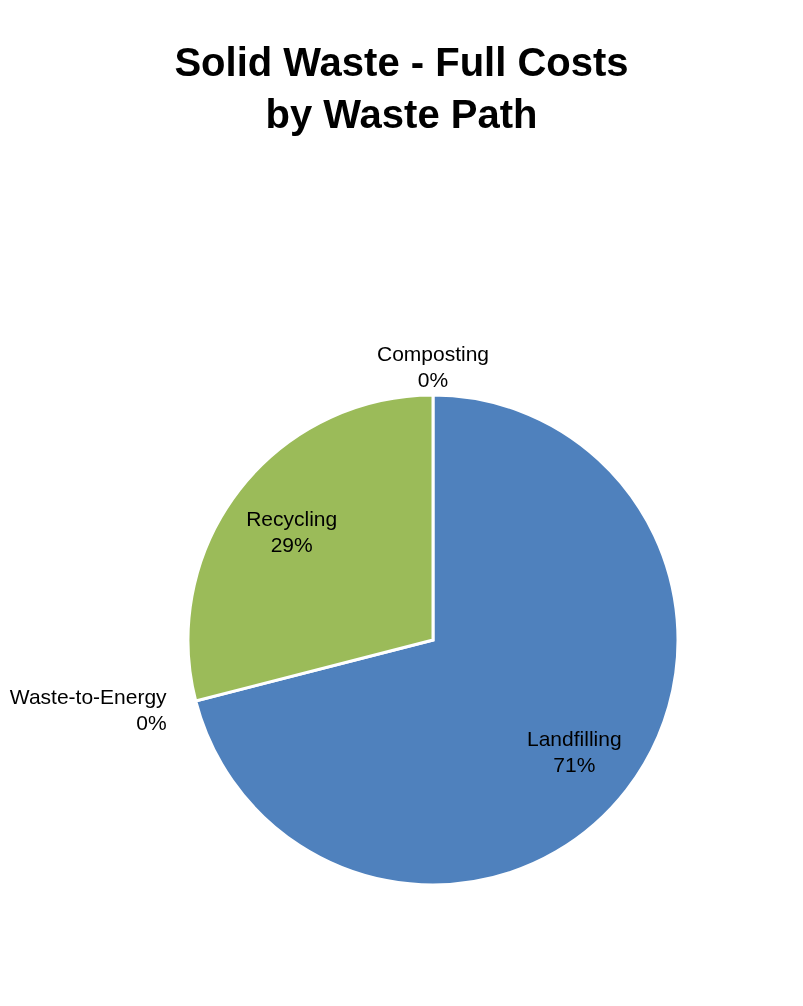 This screenshot has height=1006, width=803. I want to click on slice-label: Recycling, so click(292, 519).